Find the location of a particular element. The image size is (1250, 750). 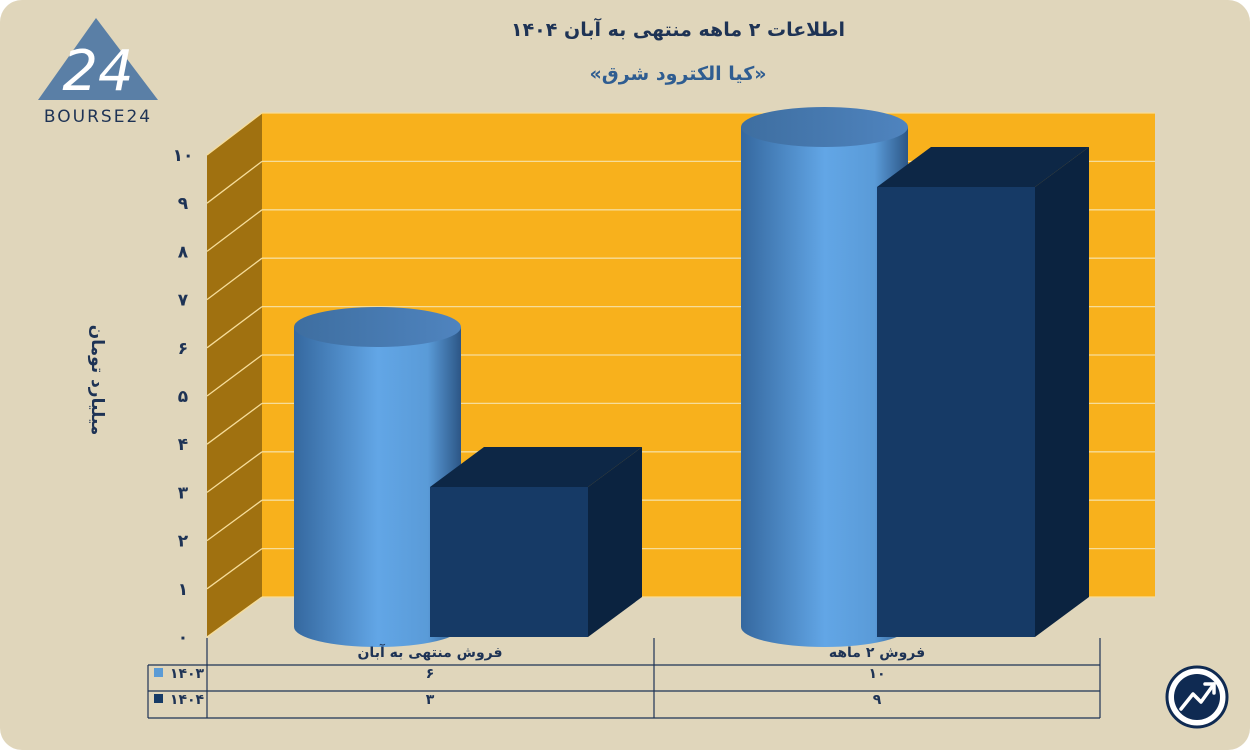

table-category-label: فروش ۲ ماهه is located at coordinates (877, 653).